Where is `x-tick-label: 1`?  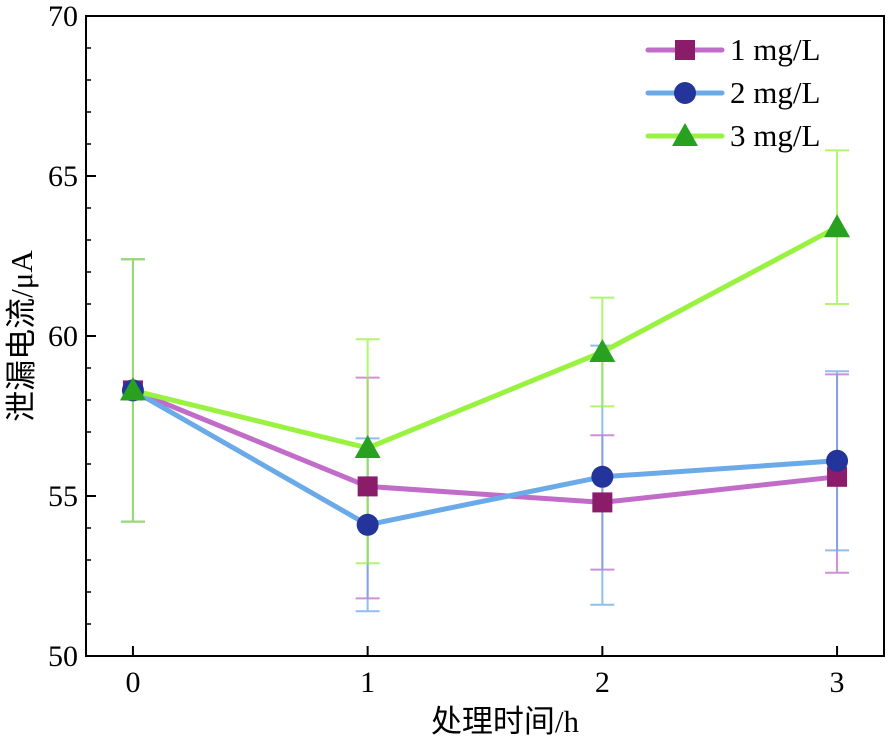
x-tick-label: 1 is located at coordinates (367, 682).